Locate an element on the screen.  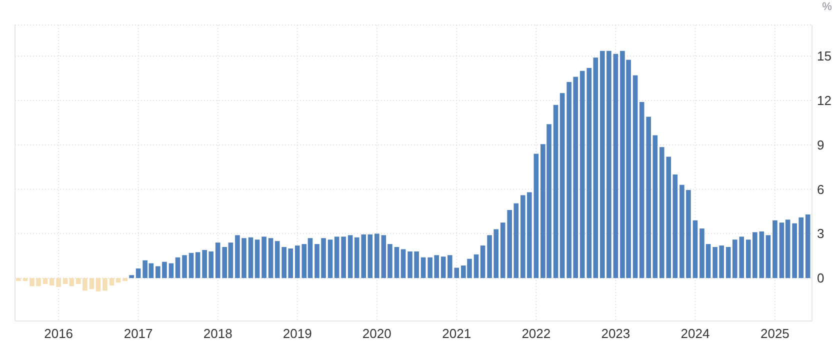
x-tick-label: 2018 is located at coordinates (217, 333).